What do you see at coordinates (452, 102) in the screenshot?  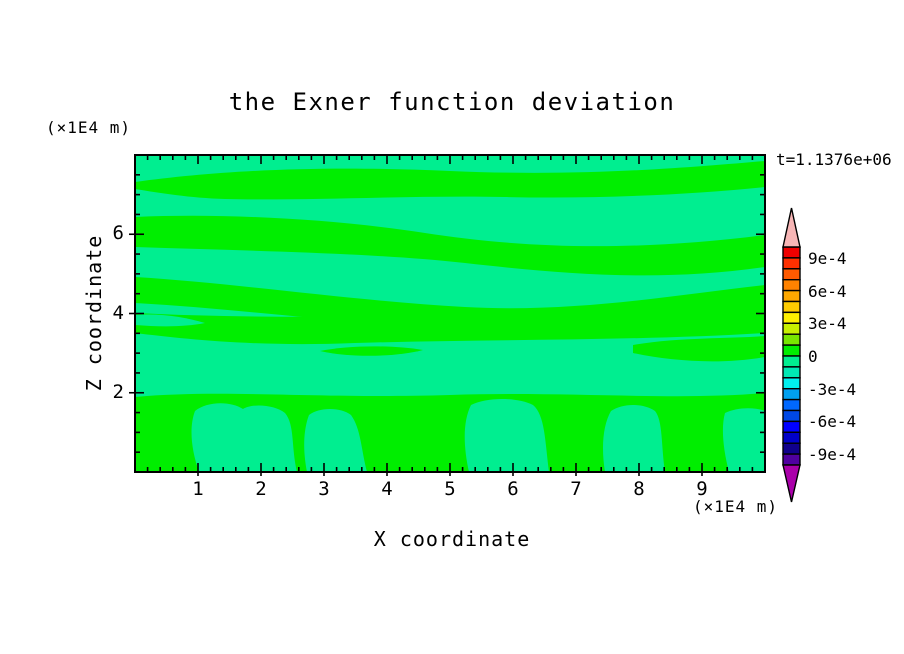 I see `chart-title: the Exner function deviation` at bounding box center [452, 102].